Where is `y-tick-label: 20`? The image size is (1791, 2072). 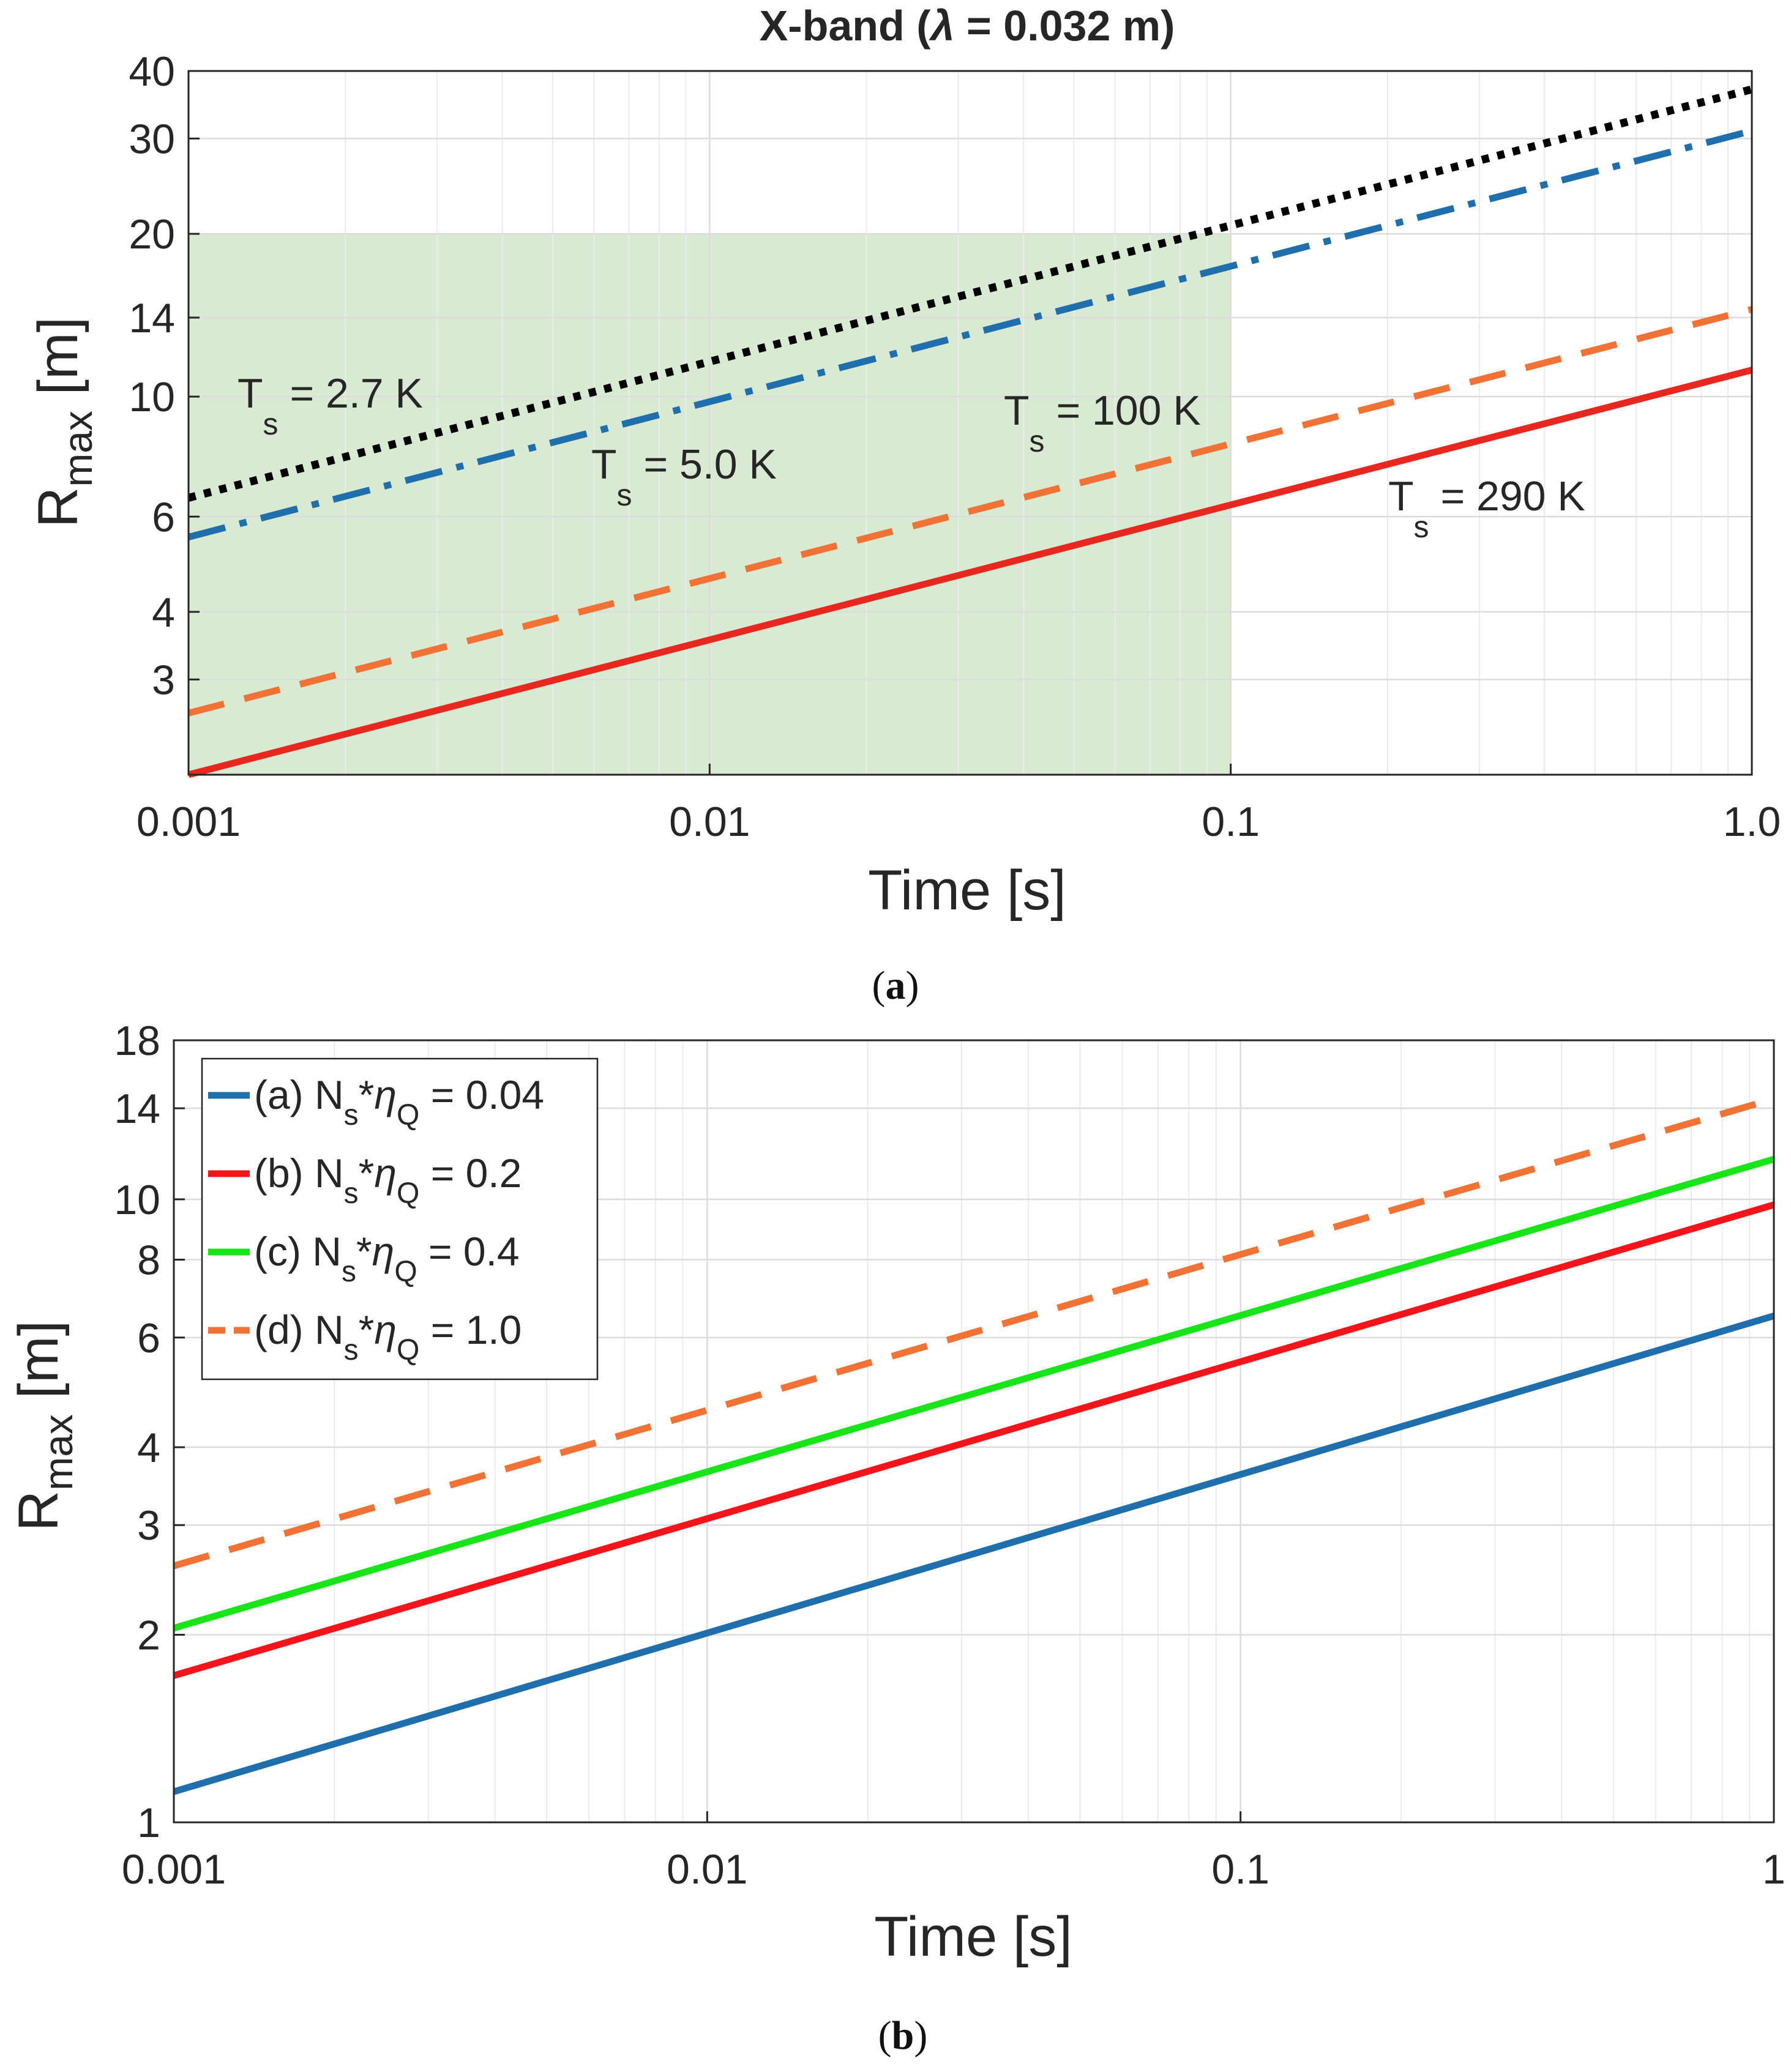
y-tick-label: 20 is located at coordinates (152, 234).